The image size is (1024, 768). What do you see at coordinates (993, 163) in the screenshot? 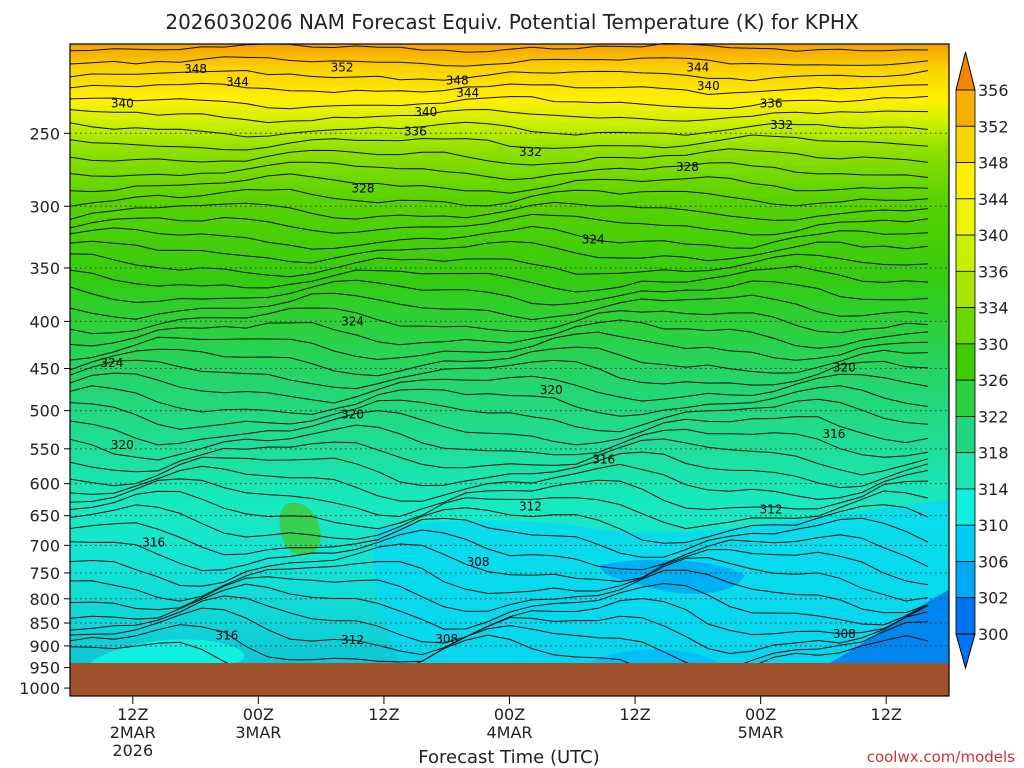
I see `colorbar-label: 348` at bounding box center [993, 163].